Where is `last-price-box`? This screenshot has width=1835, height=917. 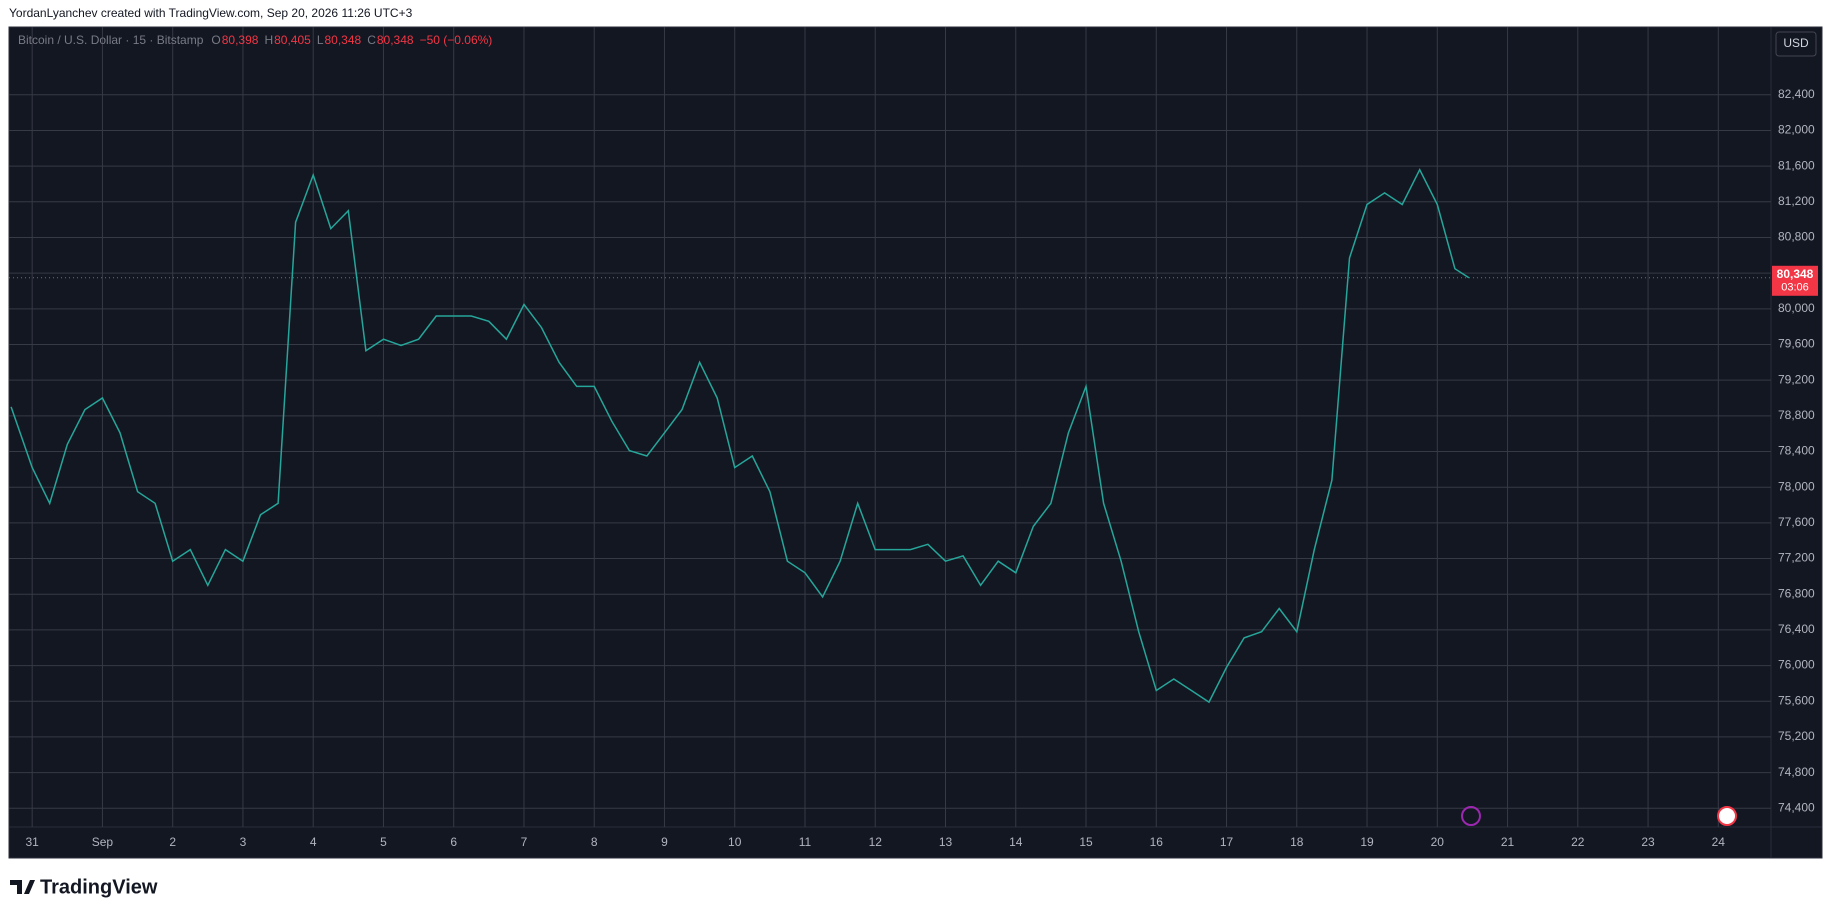
last-price-box is located at coordinates (1795, 280).